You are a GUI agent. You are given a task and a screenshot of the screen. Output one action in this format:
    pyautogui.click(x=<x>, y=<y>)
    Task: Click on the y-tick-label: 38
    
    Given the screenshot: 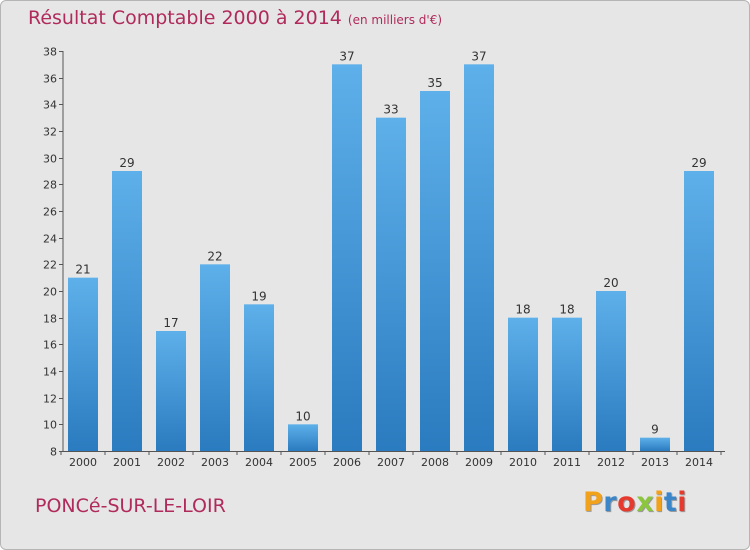 What is the action you would take?
    pyautogui.click(x=50, y=52)
    